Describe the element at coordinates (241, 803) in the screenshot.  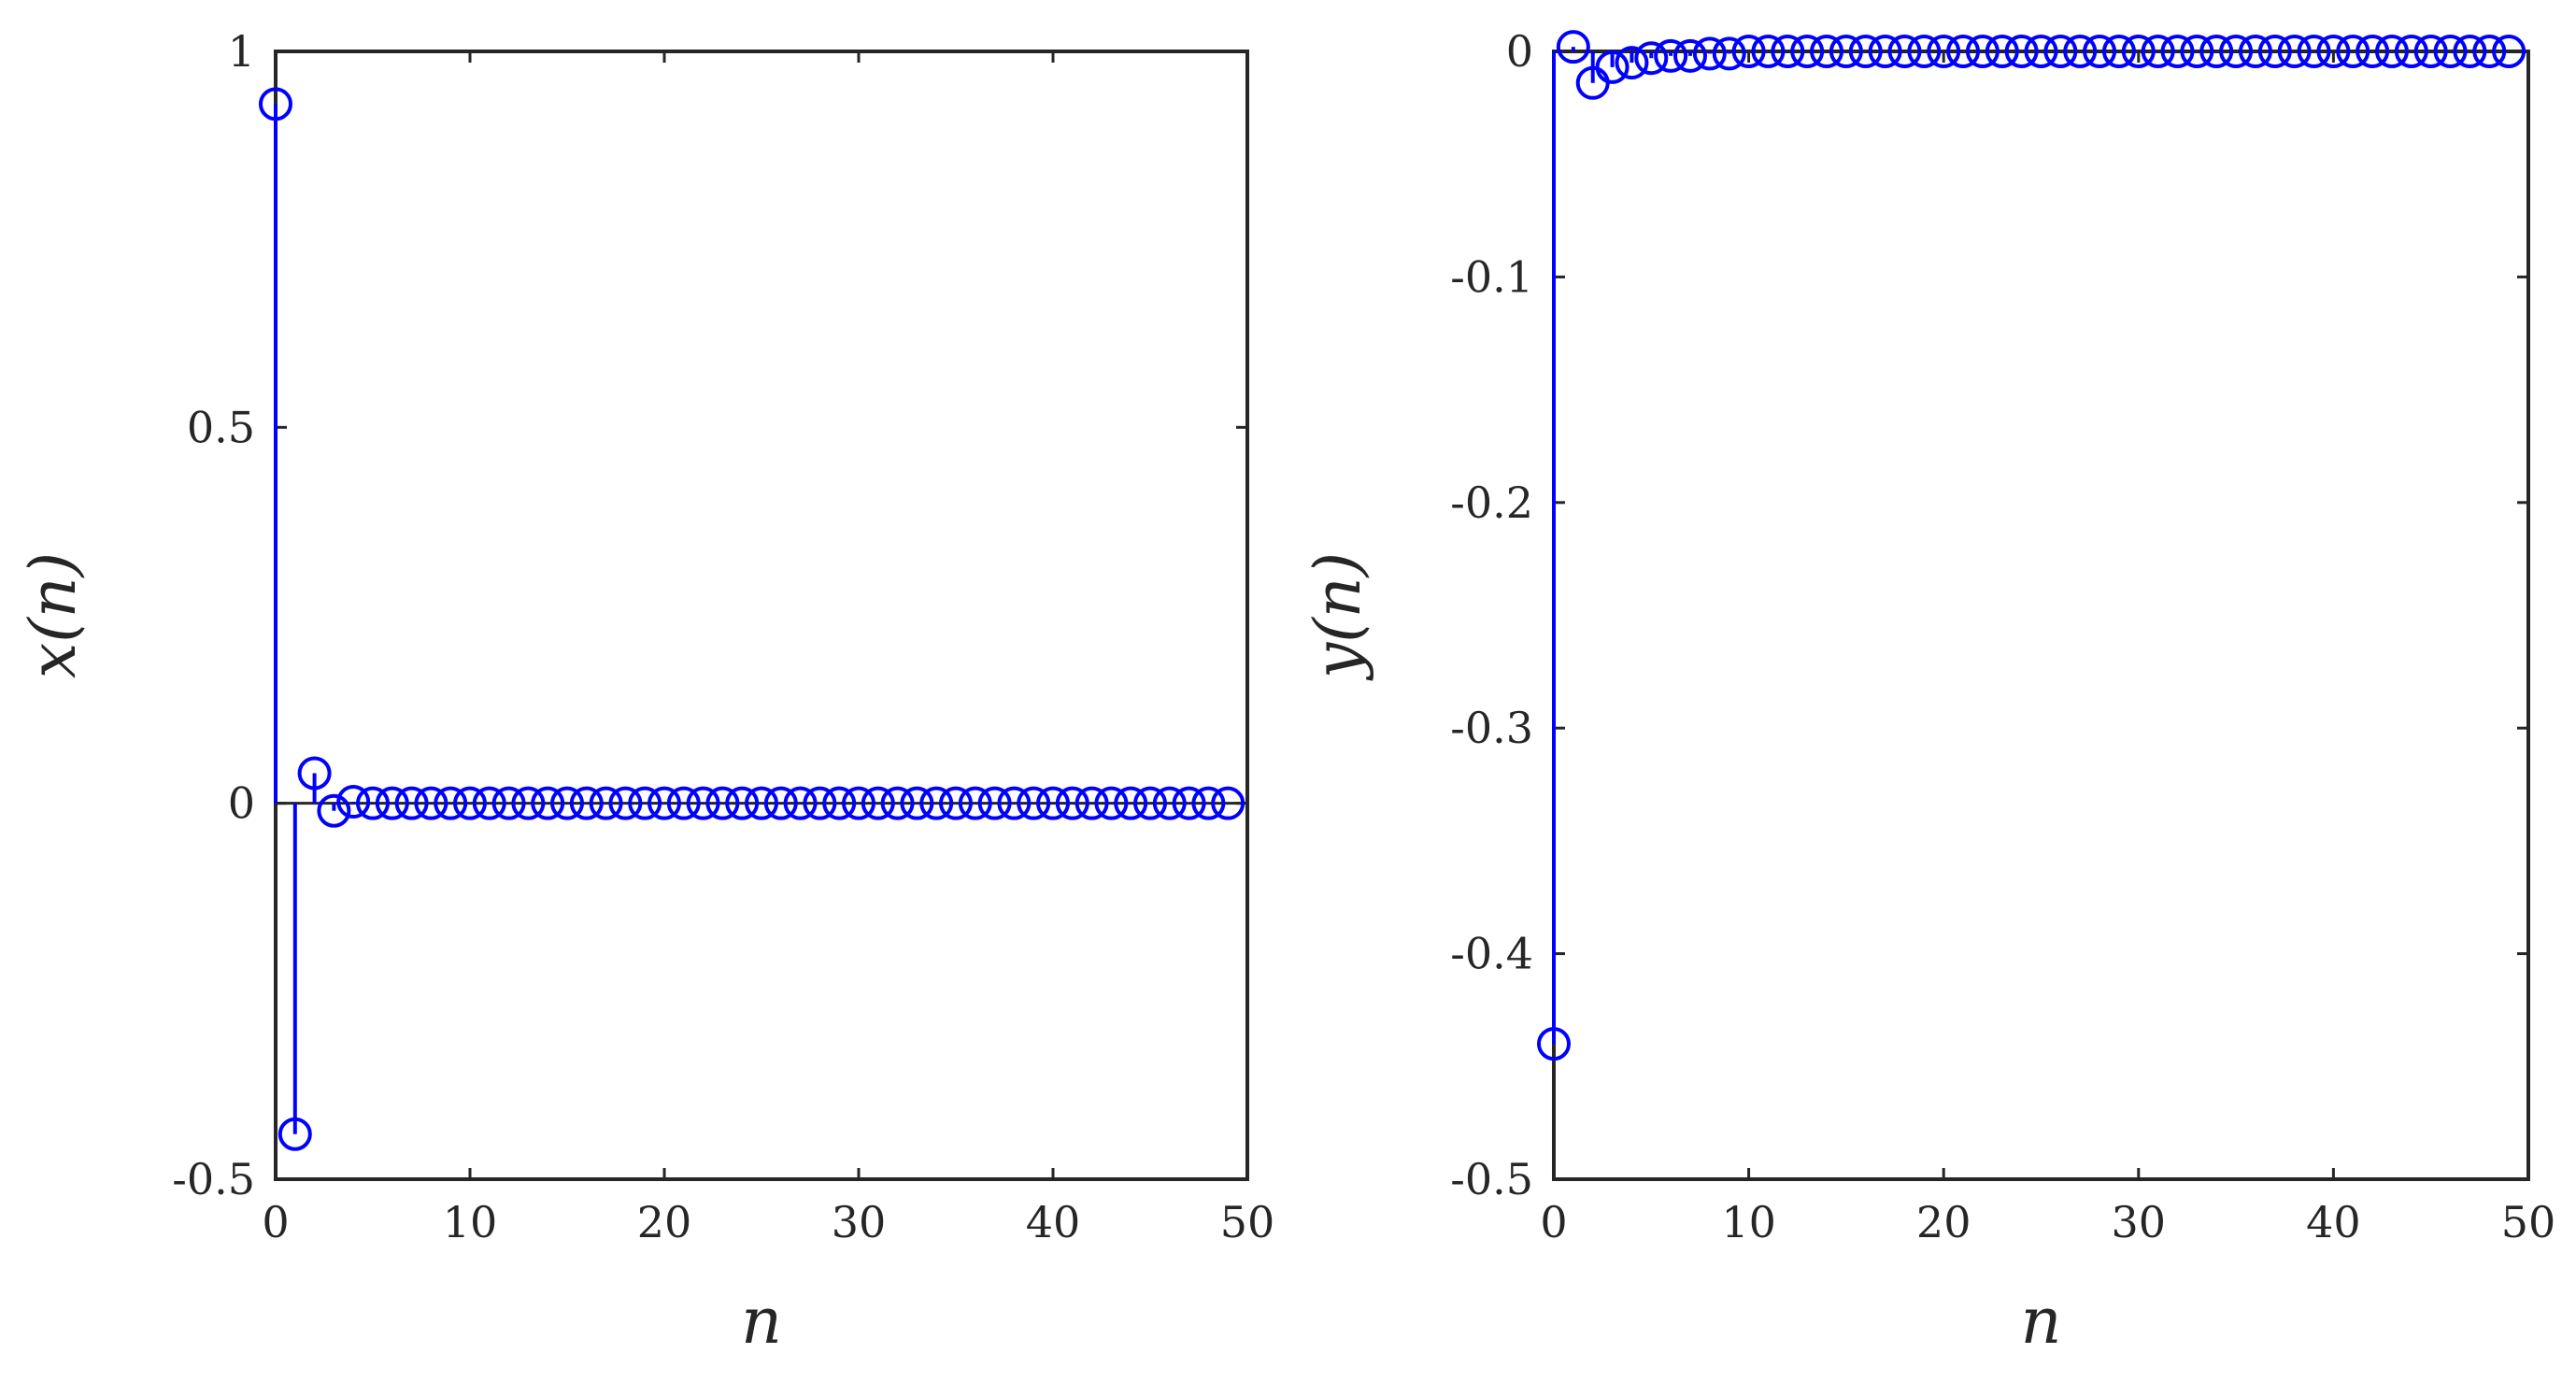
I see `y-tick-label: 0` at that location.